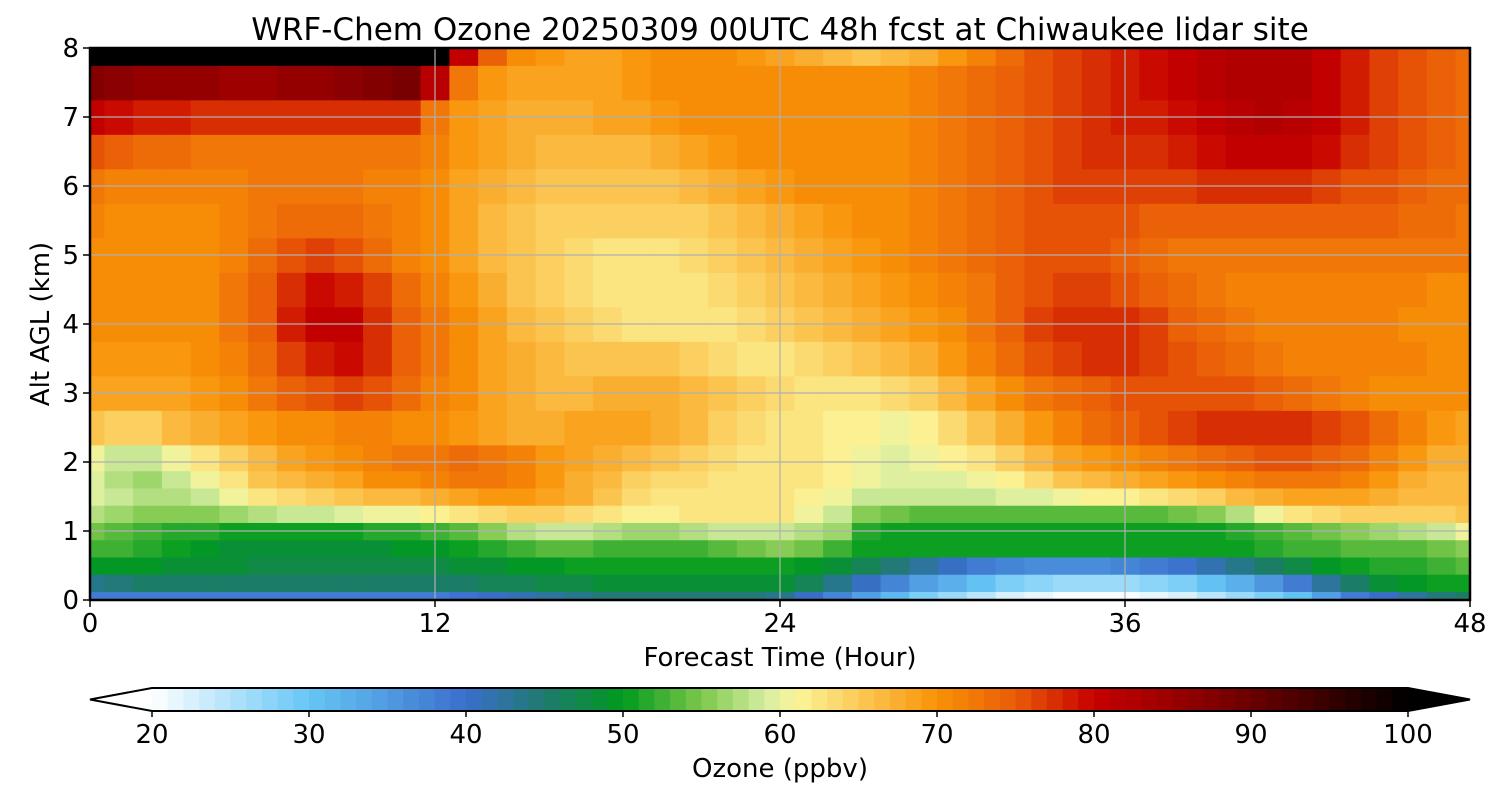 The height and width of the screenshot is (800, 1500). Describe the element at coordinates (1439, 699) in the screenshot. I see `colorbar-high-extend` at that location.